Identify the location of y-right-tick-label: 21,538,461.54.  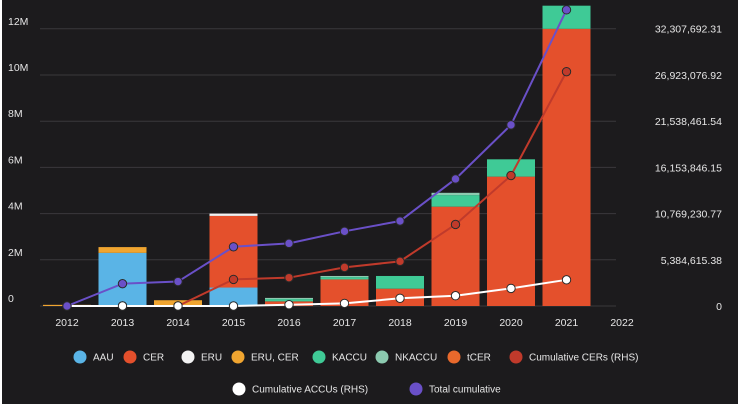
(688, 122).